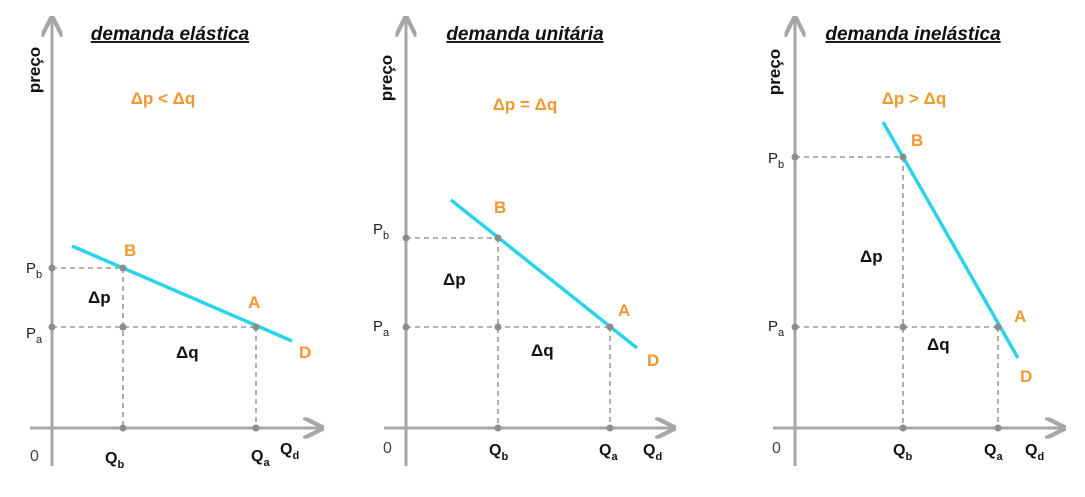 The height and width of the screenshot is (497, 1085). What do you see at coordinates (913, 34) in the screenshot?
I see `panel-title: demanda inelástica` at bounding box center [913, 34].